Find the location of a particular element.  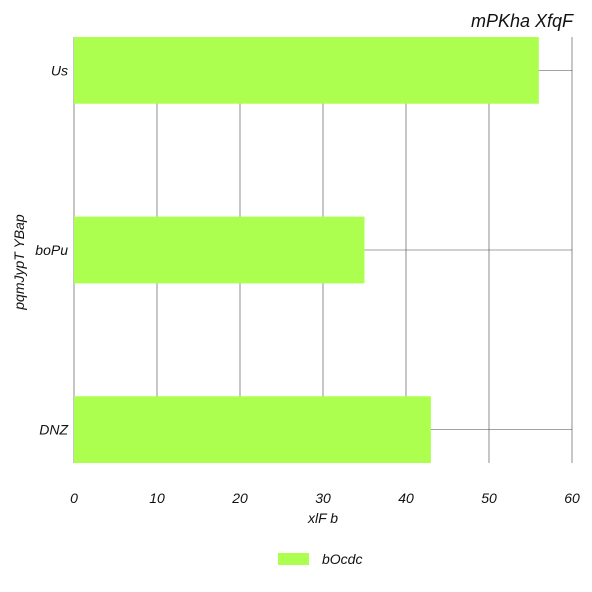

legend-label: bOcdc is located at coordinates (342, 559).